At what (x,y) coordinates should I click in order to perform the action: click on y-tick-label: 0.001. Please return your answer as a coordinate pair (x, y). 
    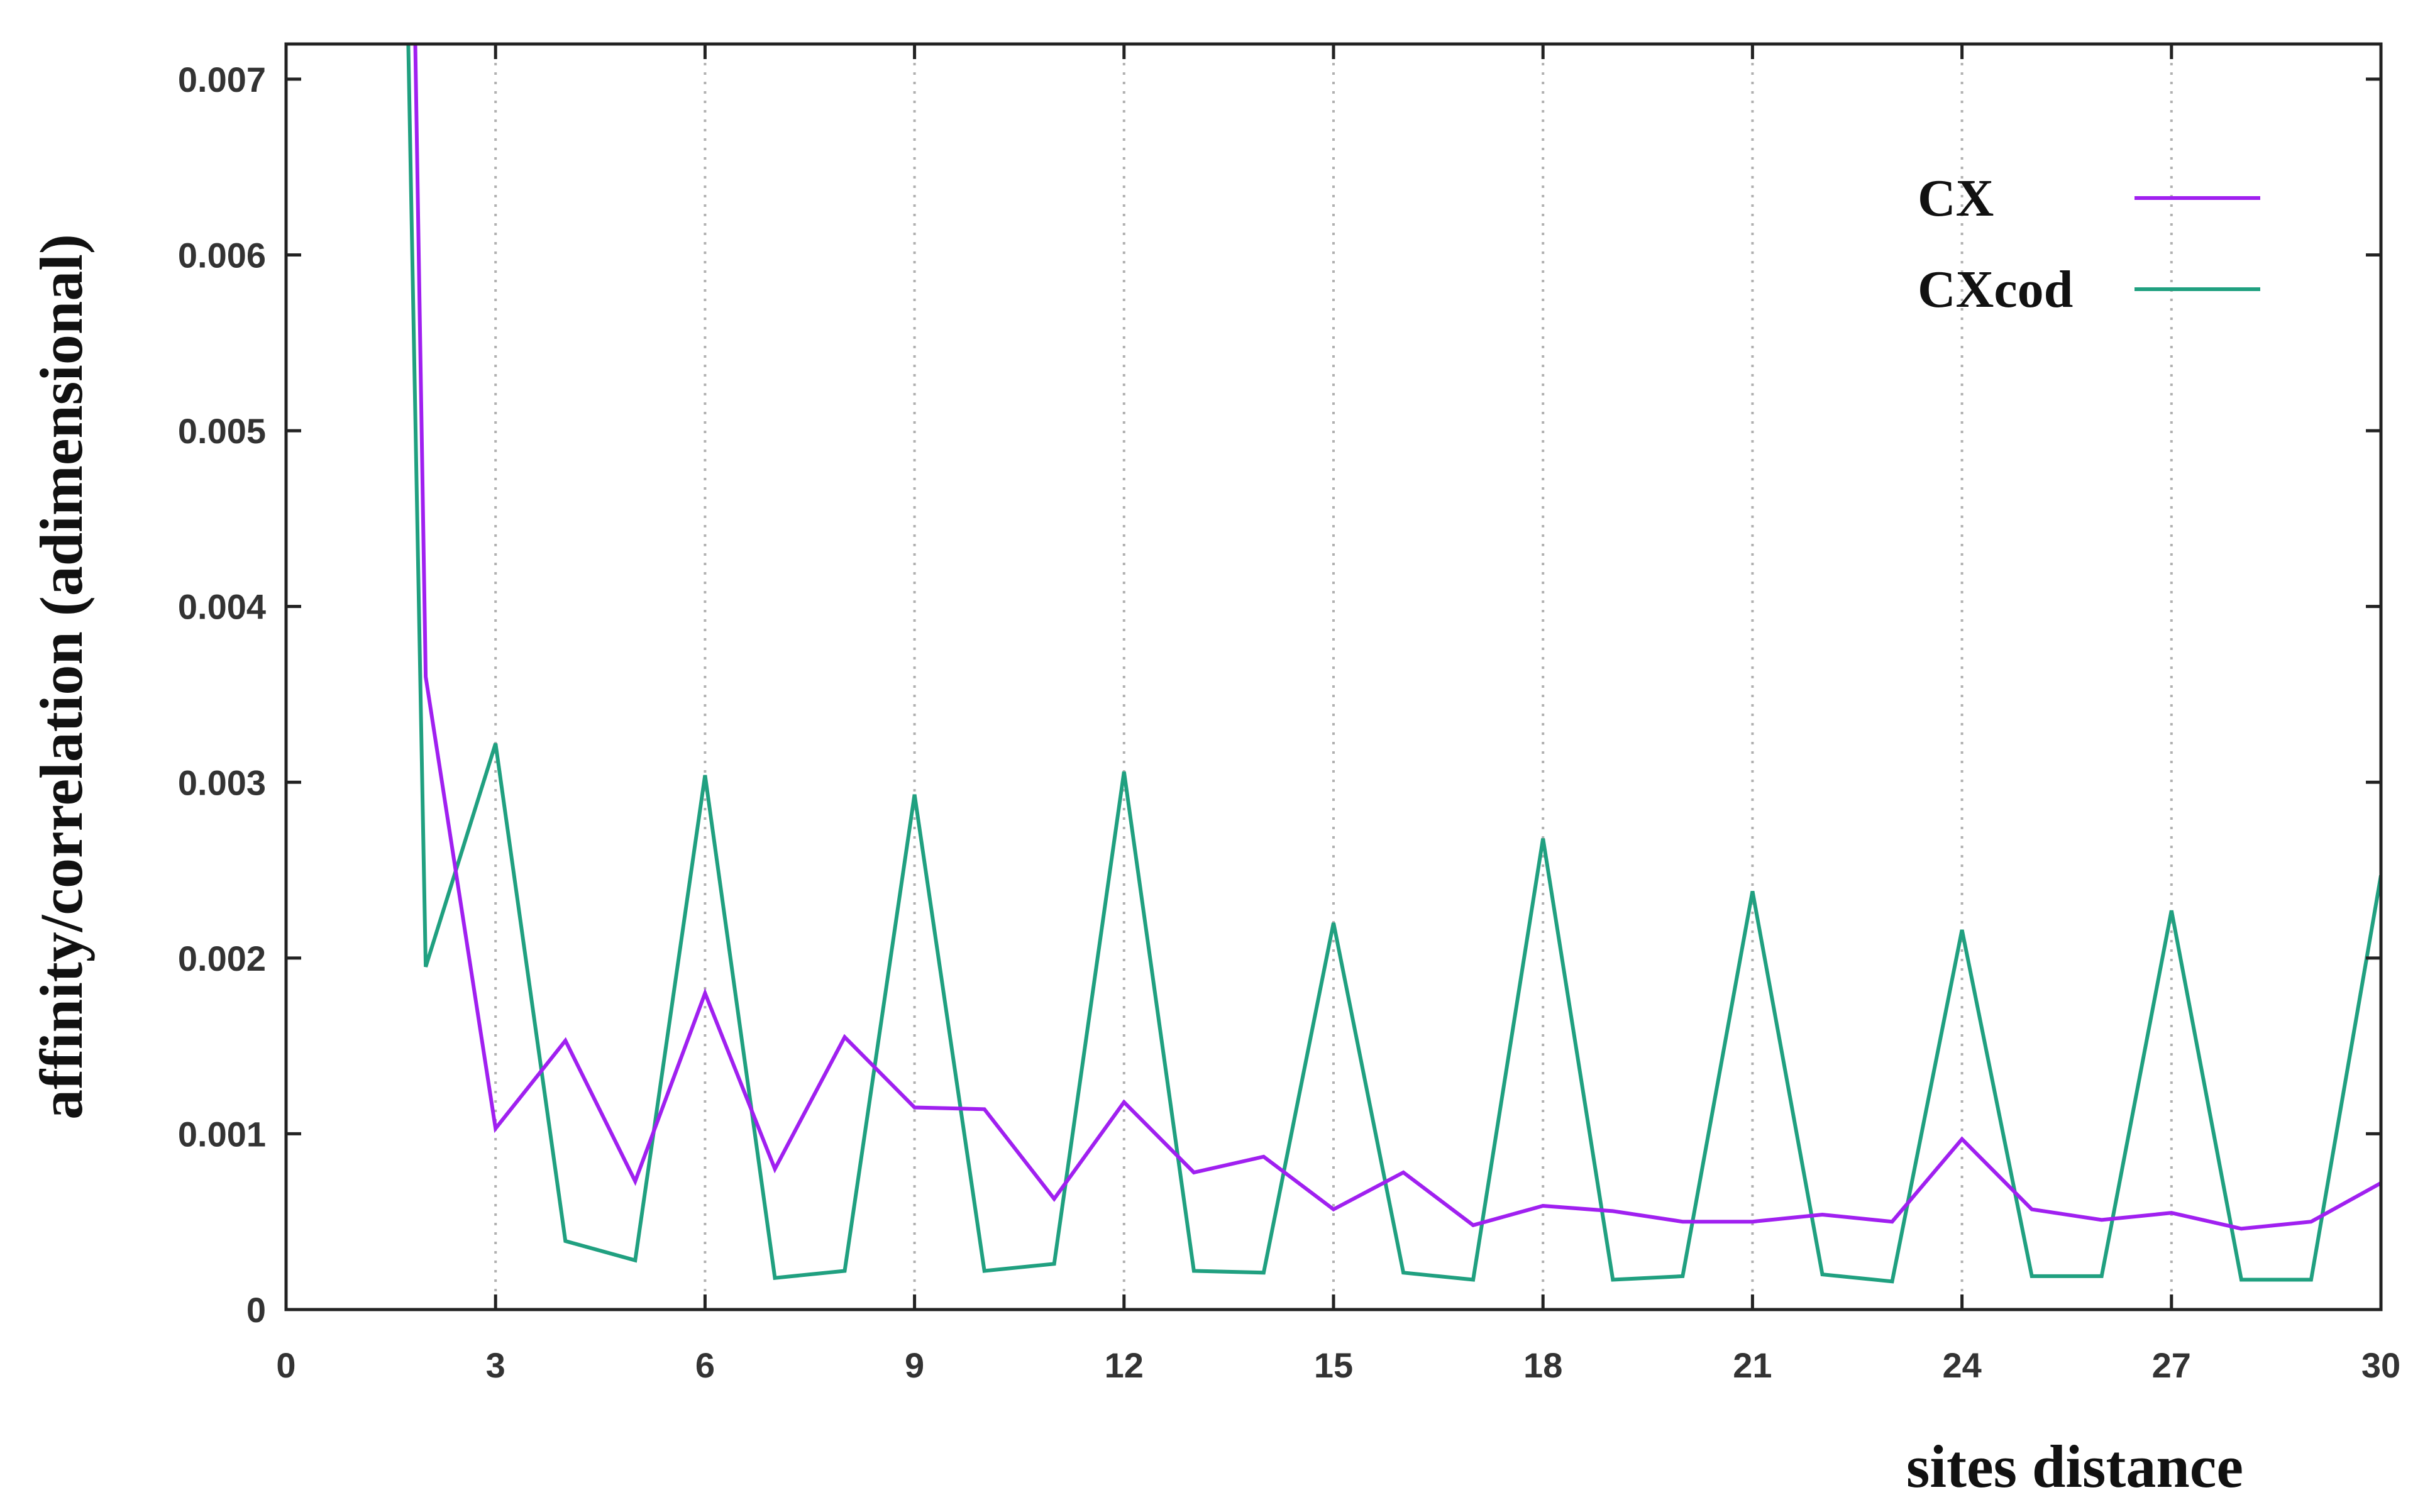
    Looking at the image, I should click on (222, 1134).